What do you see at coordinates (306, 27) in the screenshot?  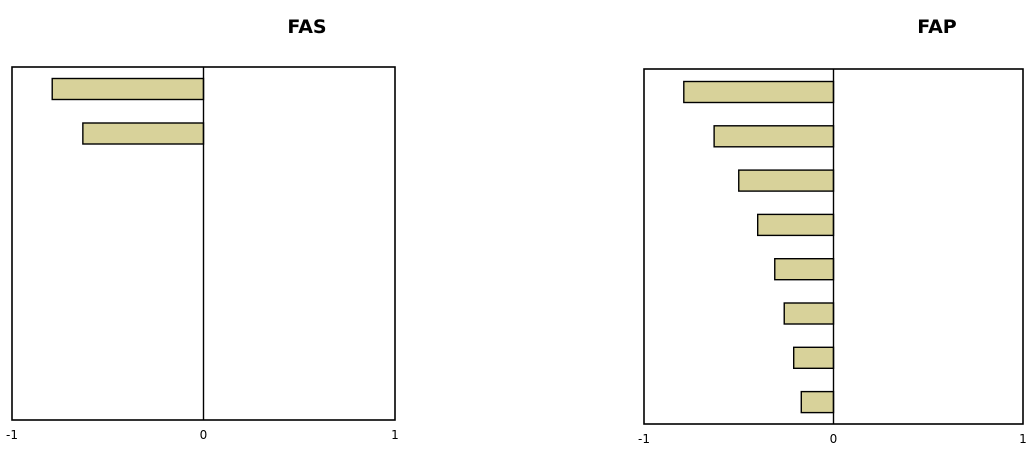 I see `chart-title: FAS` at bounding box center [306, 27].